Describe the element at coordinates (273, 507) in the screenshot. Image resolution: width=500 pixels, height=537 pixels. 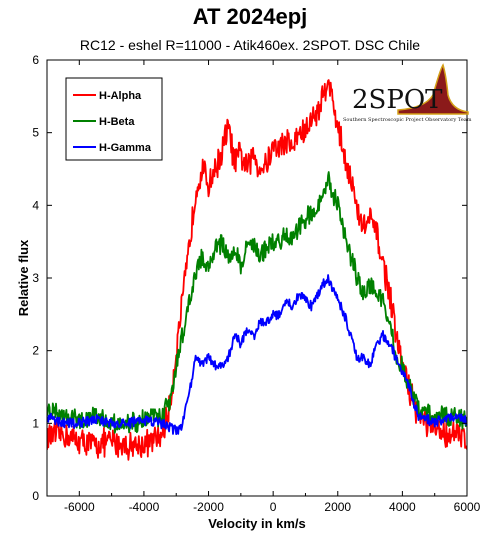
I see `x-tick-label: 0` at that location.